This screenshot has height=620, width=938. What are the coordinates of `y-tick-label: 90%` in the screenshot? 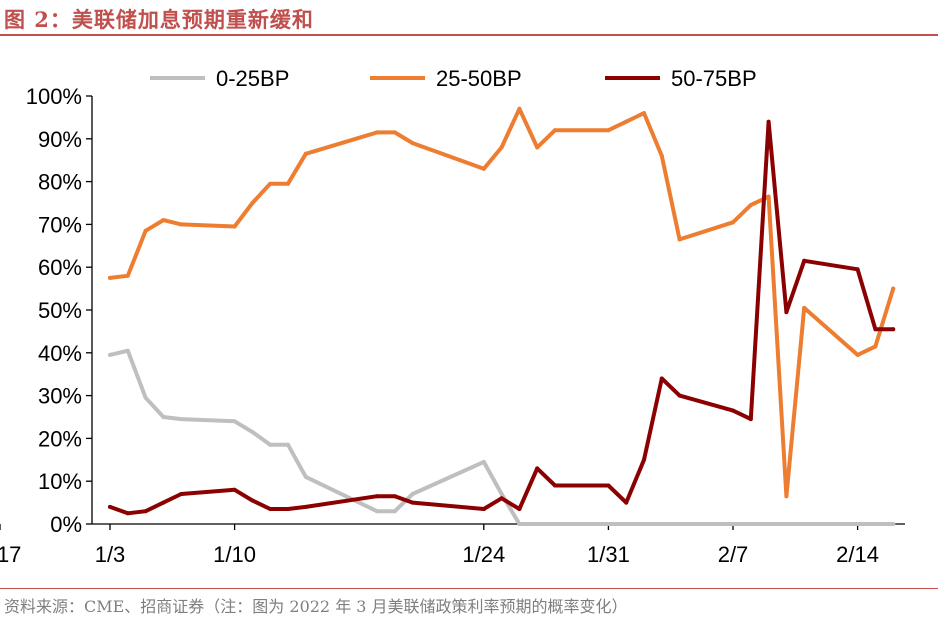 It's located at (60, 139).